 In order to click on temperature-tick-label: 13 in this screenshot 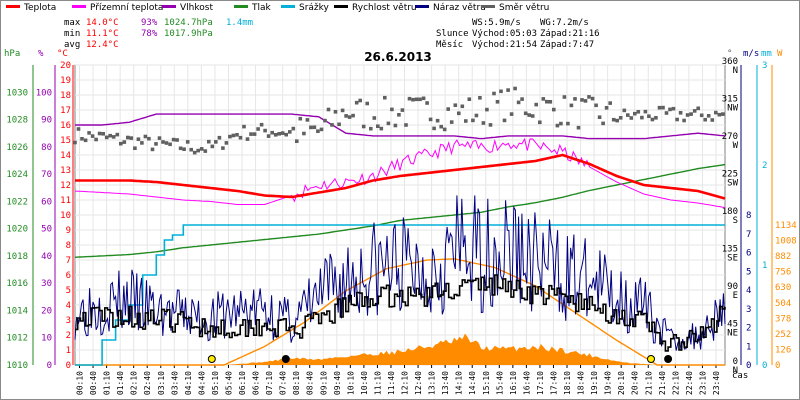, I will do `click(65, 171)`.